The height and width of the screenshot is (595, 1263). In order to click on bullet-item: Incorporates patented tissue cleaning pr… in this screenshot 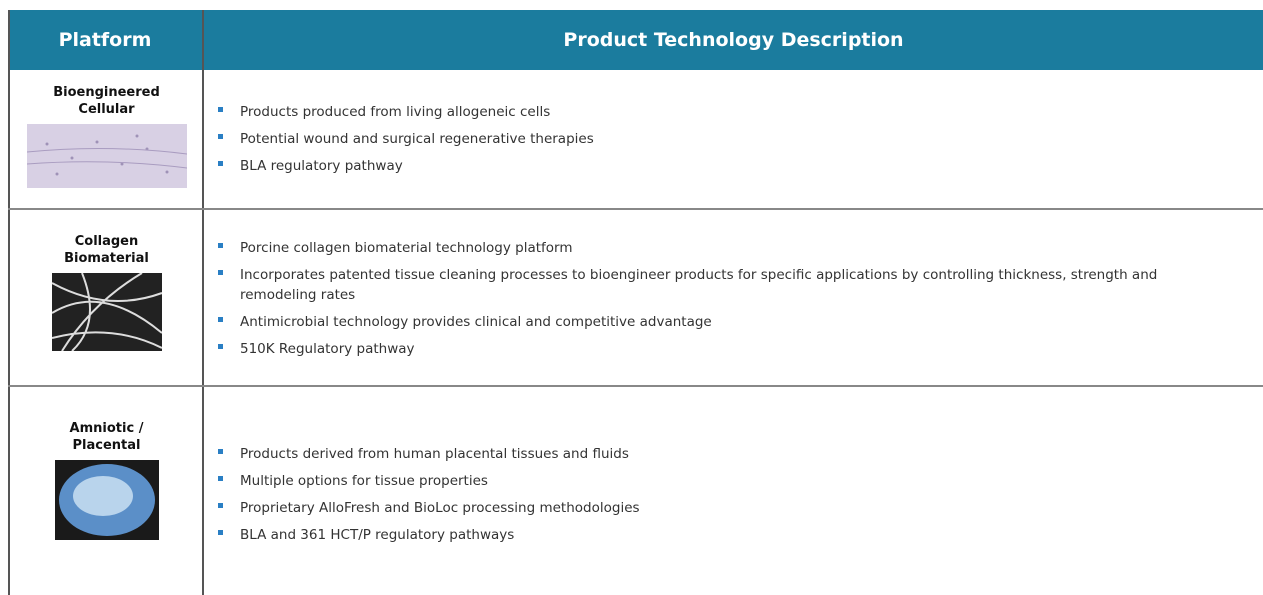, I will do `click(718, 285)`.